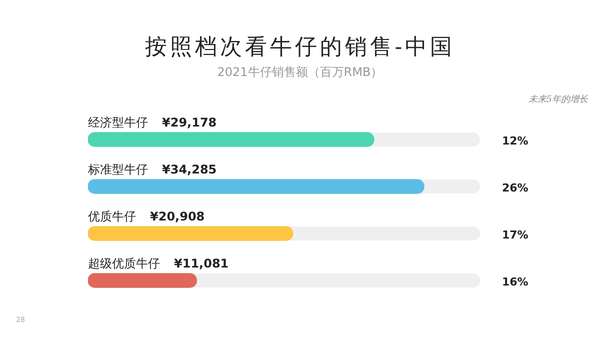 This screenshot has width=600, height=338. I want to click on chart-subtitle: 2021牛仔销售额（百万RMB）, so click(300, 72).